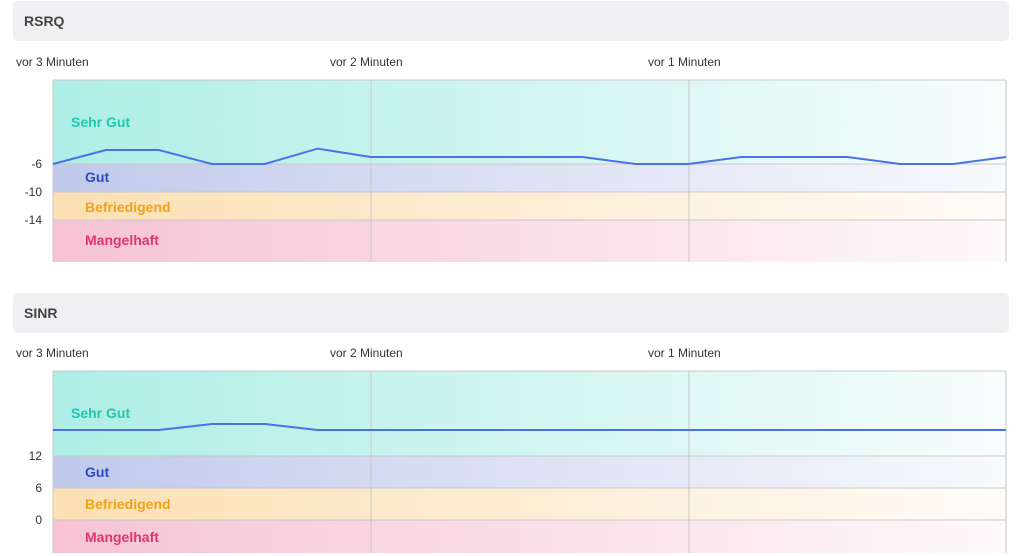 This screenshot has height=556, width=1024. Describe the element at coordinates (38, 520) in the screenshot. I see `y-tick-label: 0` at that location.